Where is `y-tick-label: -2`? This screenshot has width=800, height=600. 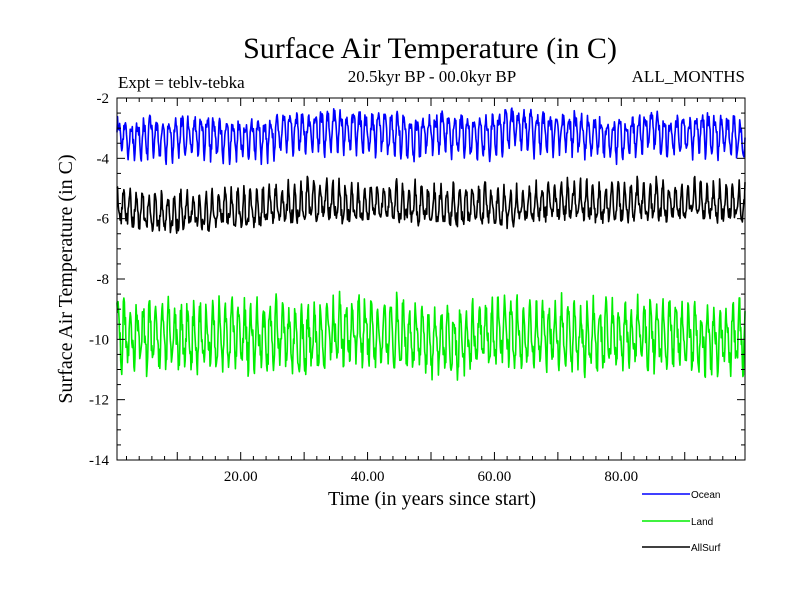 y-tick-label: -2 is located at coordinates (103, 99).